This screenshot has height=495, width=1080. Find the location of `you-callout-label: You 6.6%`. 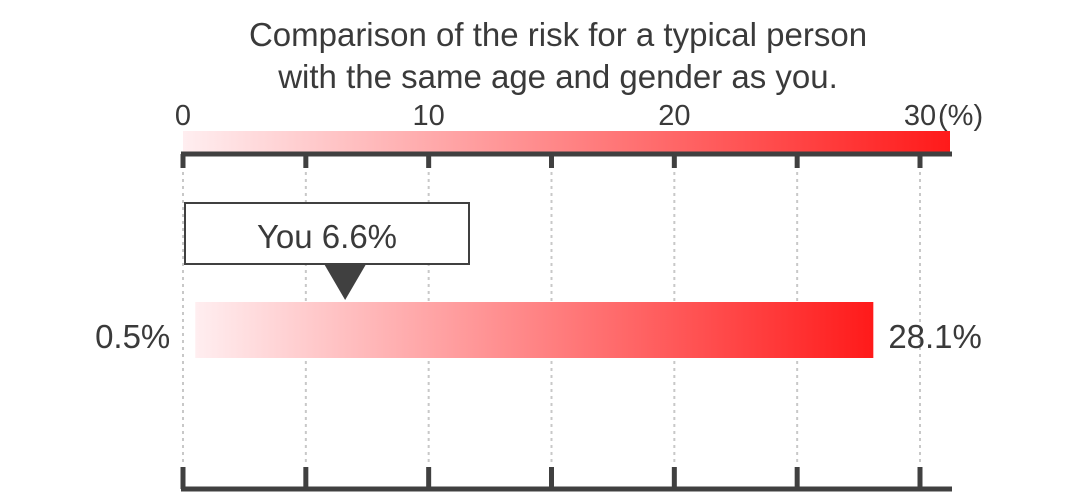

you-callout-label: You 6.6% is located at coordinates (327, 236).